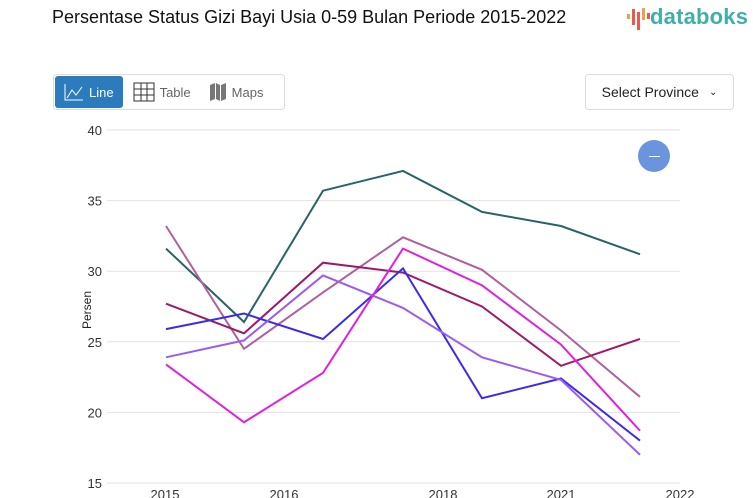  I want to click on databoks-logo: databoks, so click(687, 17).